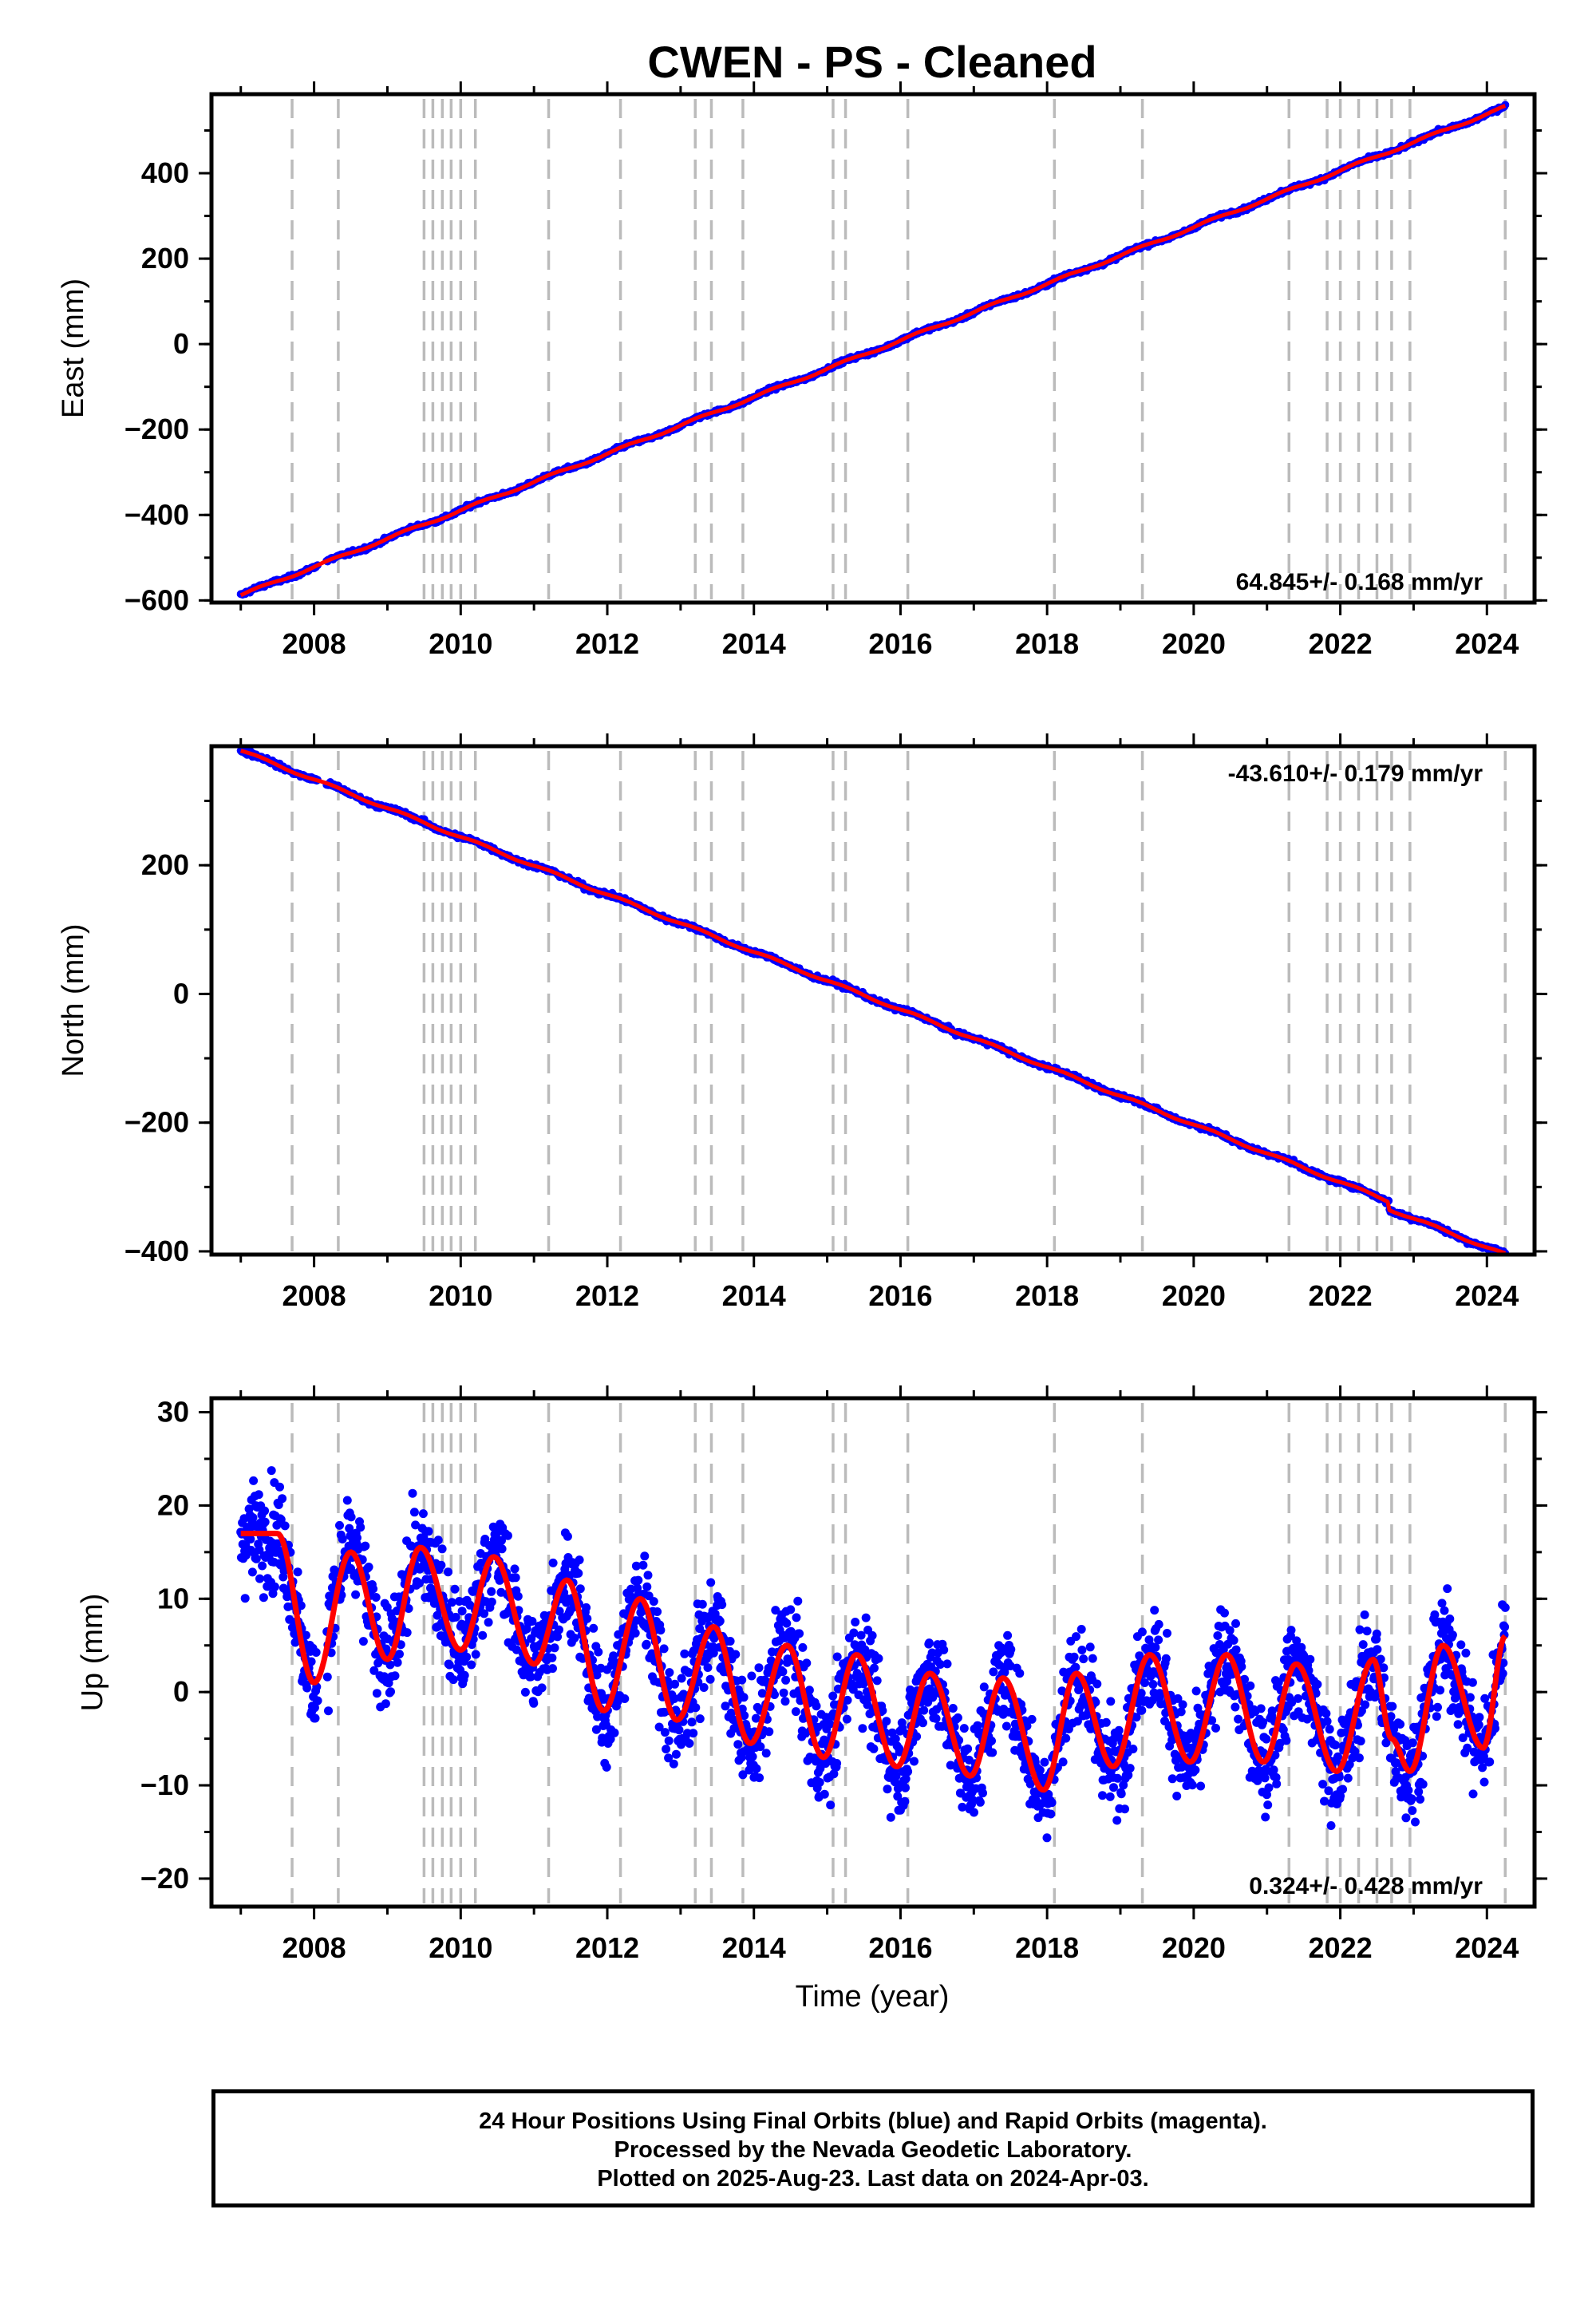 Image resolution: width=1596 pixels, height=2316 pixels. I want to click on x-tick-label: 2014, so click(754, 643).